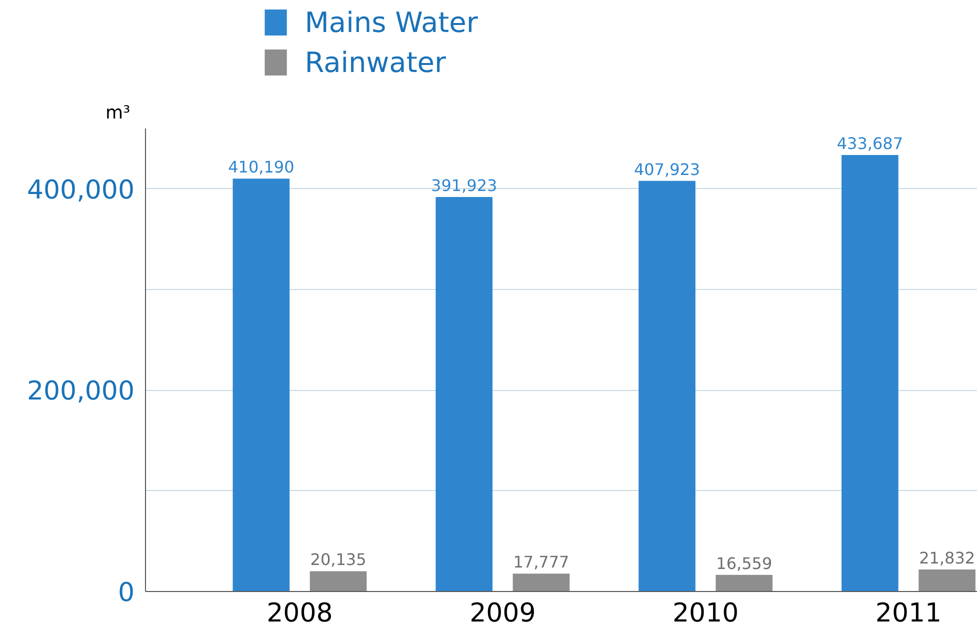 This screenshot has height=641, width=977. I want to click on data-label: 391,923, so click(464, 186).